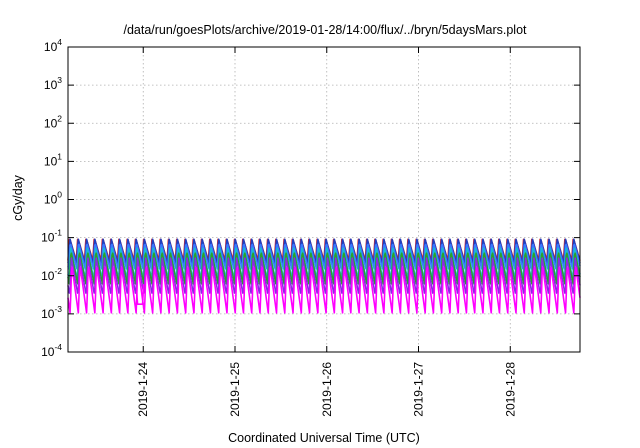  Describe the element at coordinates (419, 389) in the screenshot. I see `x-tick-label: 2019-1-27` at that location.